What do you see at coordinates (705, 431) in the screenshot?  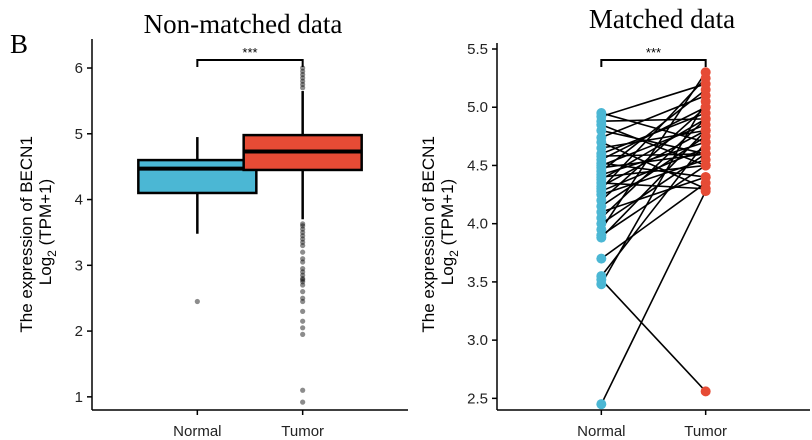 I see `chart2-xtick-label: Tumor` at bounding box center [705, 431].